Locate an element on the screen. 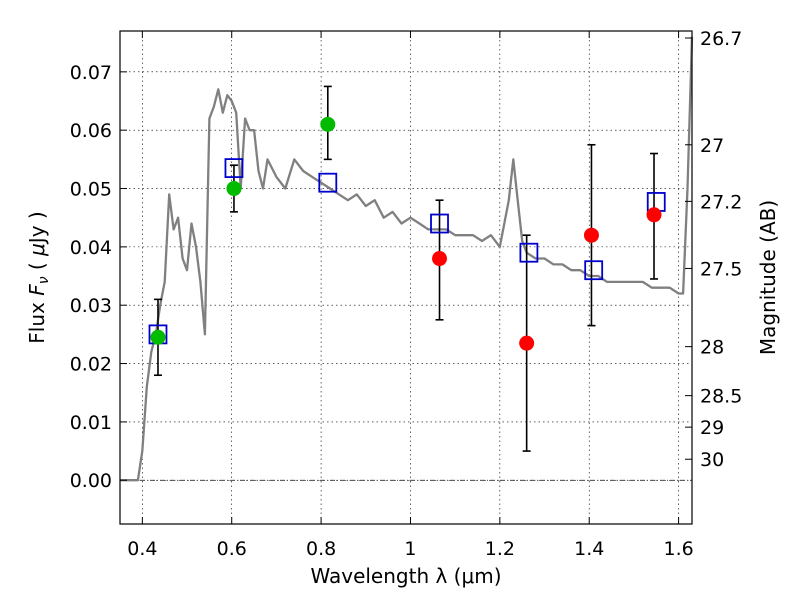  y-axis-title-part: ( is located at coordinates (37, 266).